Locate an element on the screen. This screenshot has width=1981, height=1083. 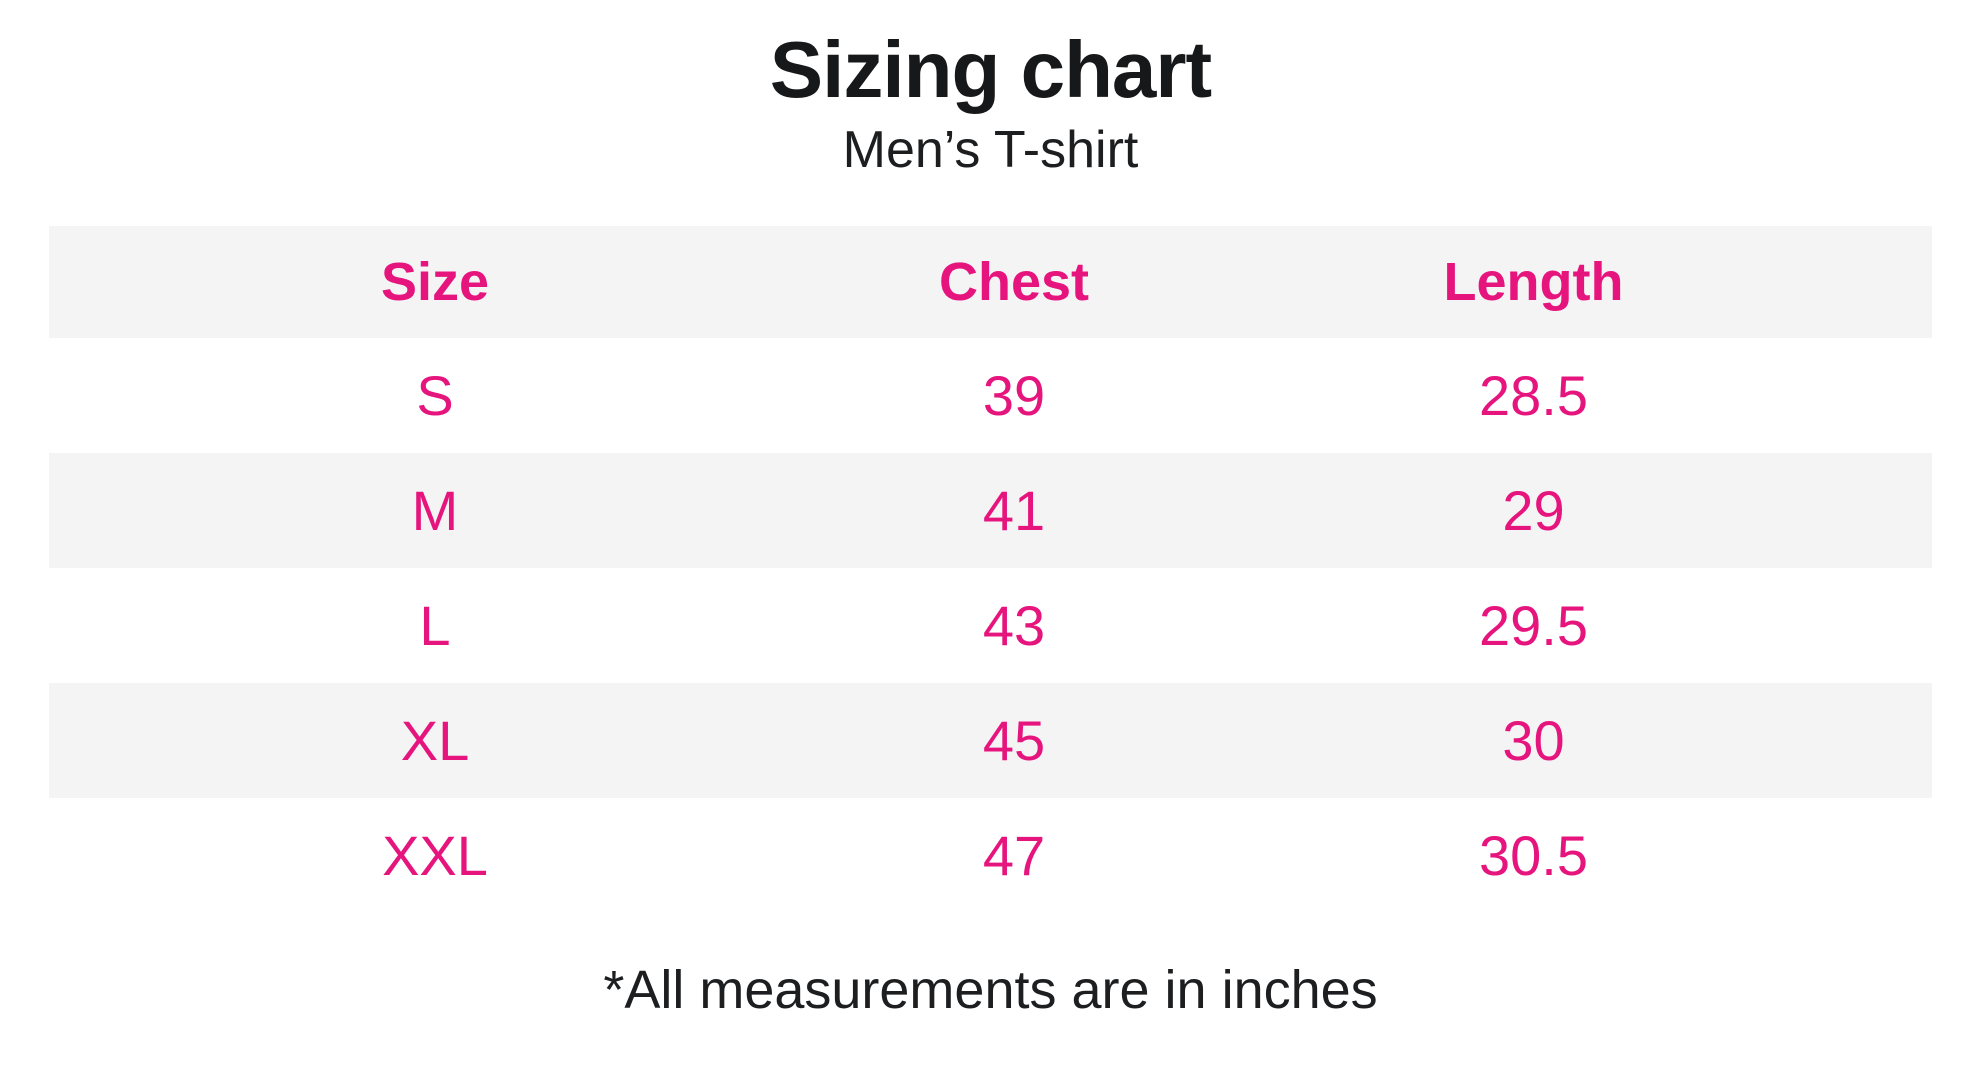
cell-length: 28.5 is located at coordinates (1533, 395).